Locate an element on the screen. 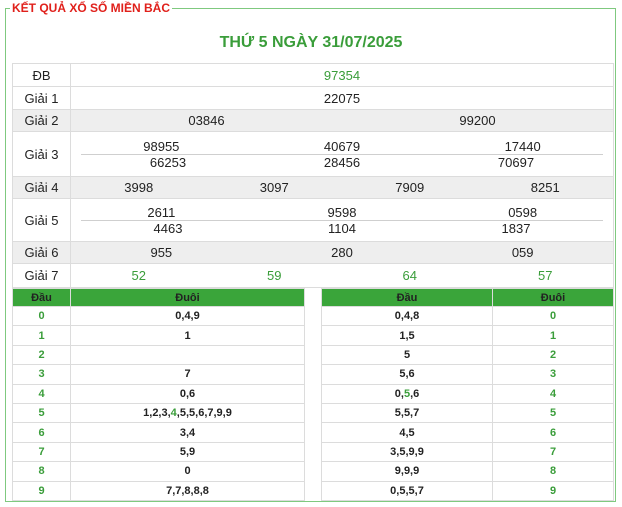  prize-number: 70697 is located at coordinates (516, 162).